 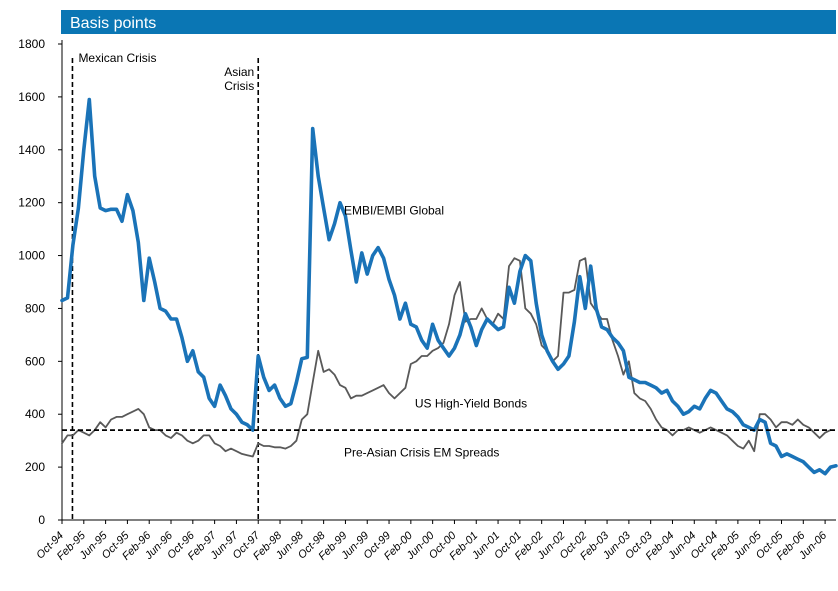 I want to click on y-tick-label: 600, so click(x=35, y=361).